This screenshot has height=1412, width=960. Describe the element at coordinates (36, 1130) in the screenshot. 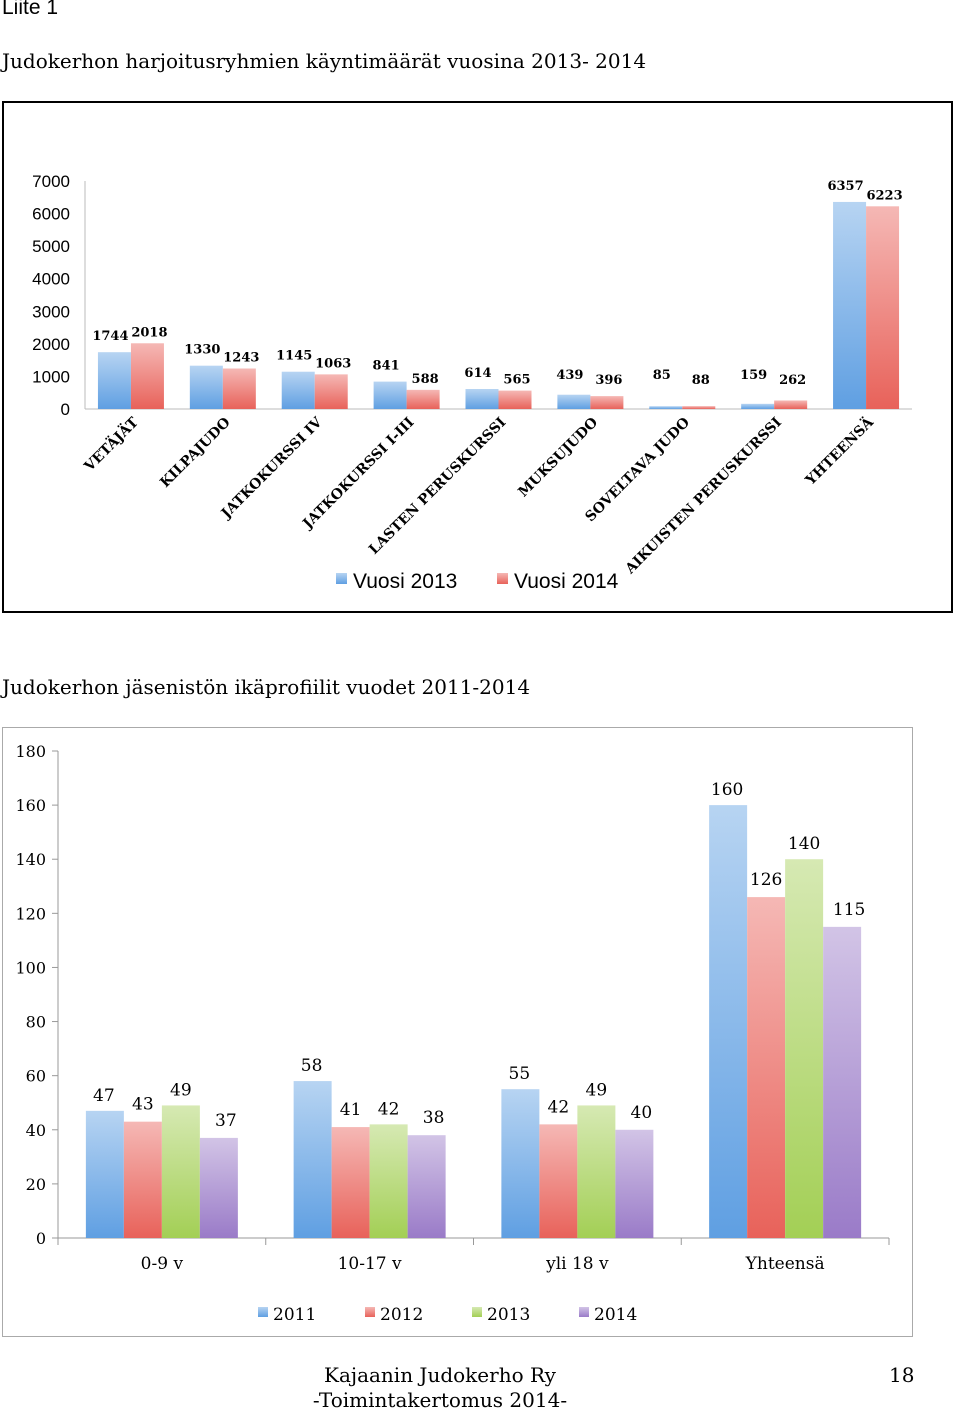

I see `y-tick-label: 40` at that location.